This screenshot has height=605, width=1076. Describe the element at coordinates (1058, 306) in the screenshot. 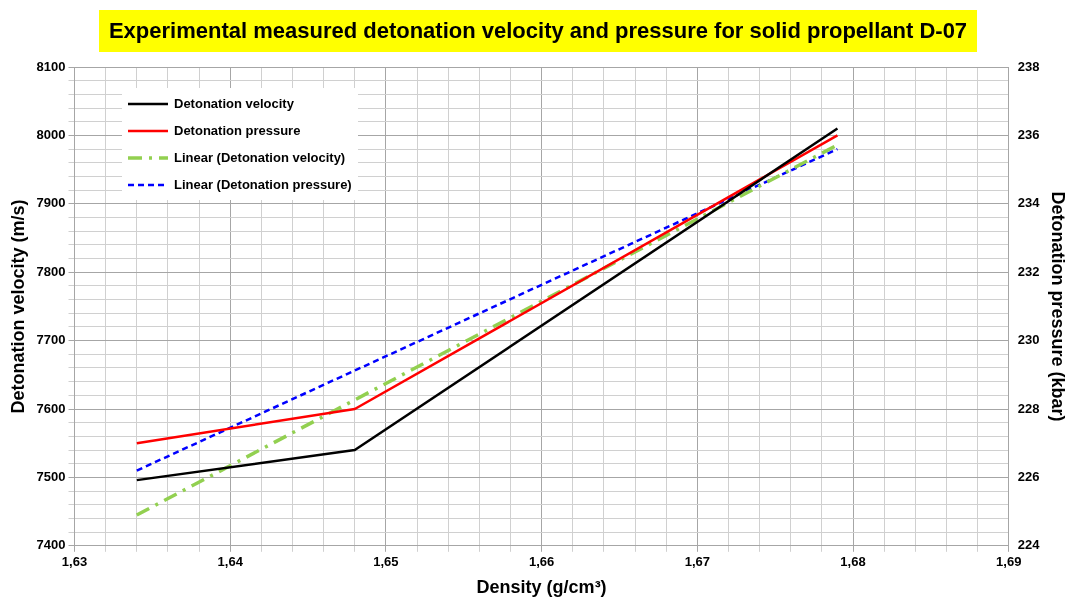

I see `y2-axis-title: Detonation pressure (kbar)` at that location.